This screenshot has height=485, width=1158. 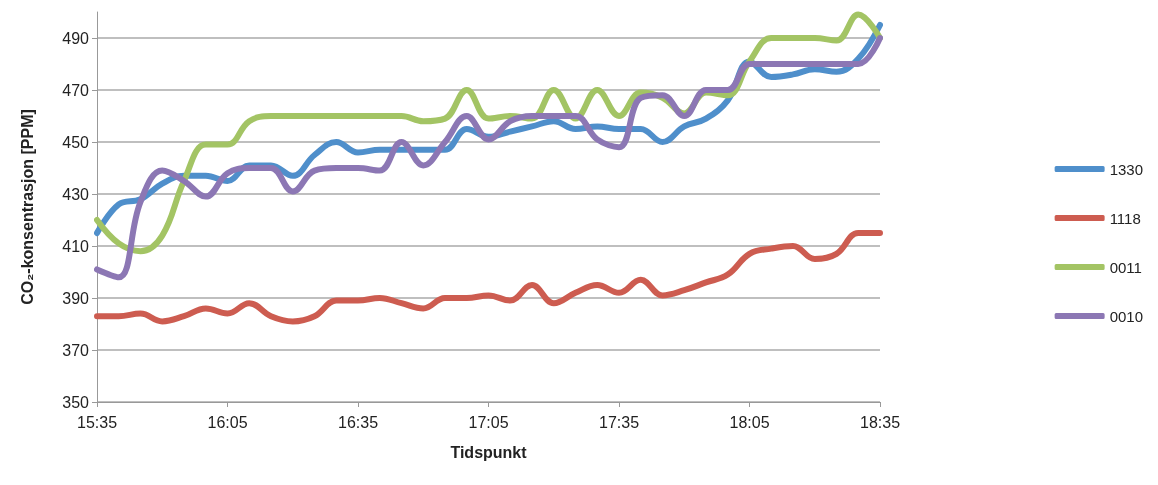 What do you see at coordinates (358, 422) in the screenshot?
I see `x-tick-label: 16:35` at bounding box center [358, 422].